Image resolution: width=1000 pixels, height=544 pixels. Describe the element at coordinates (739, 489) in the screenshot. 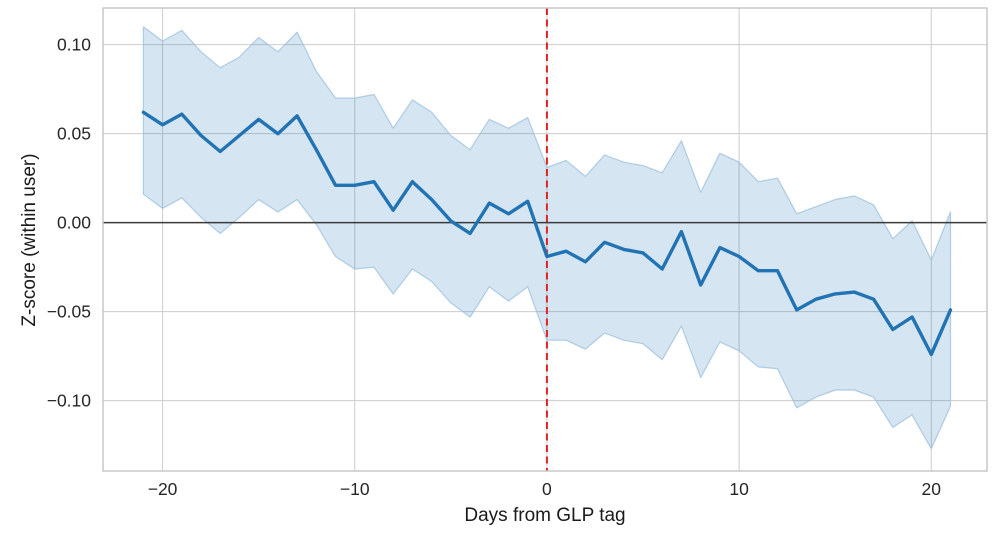

I see `x-tick-label: 10` at that location.